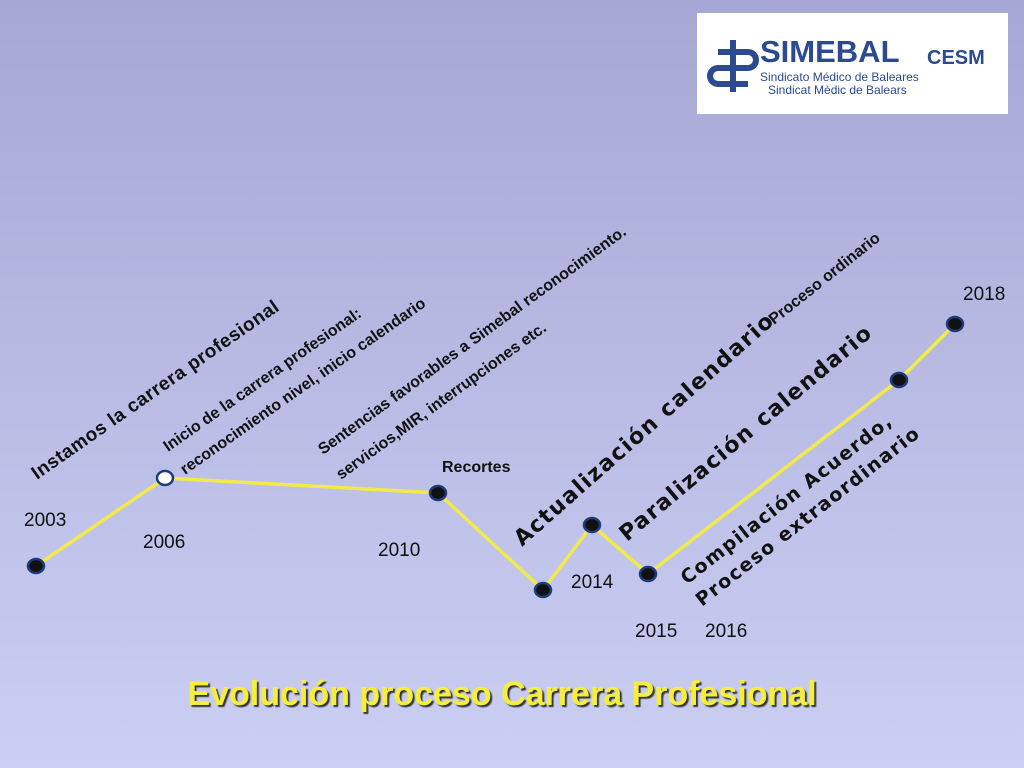 This screenshot has width=1024, height=768. Describe the element at coordinates (592, 582) in the screenshot. I see `year: 2014` at that location.